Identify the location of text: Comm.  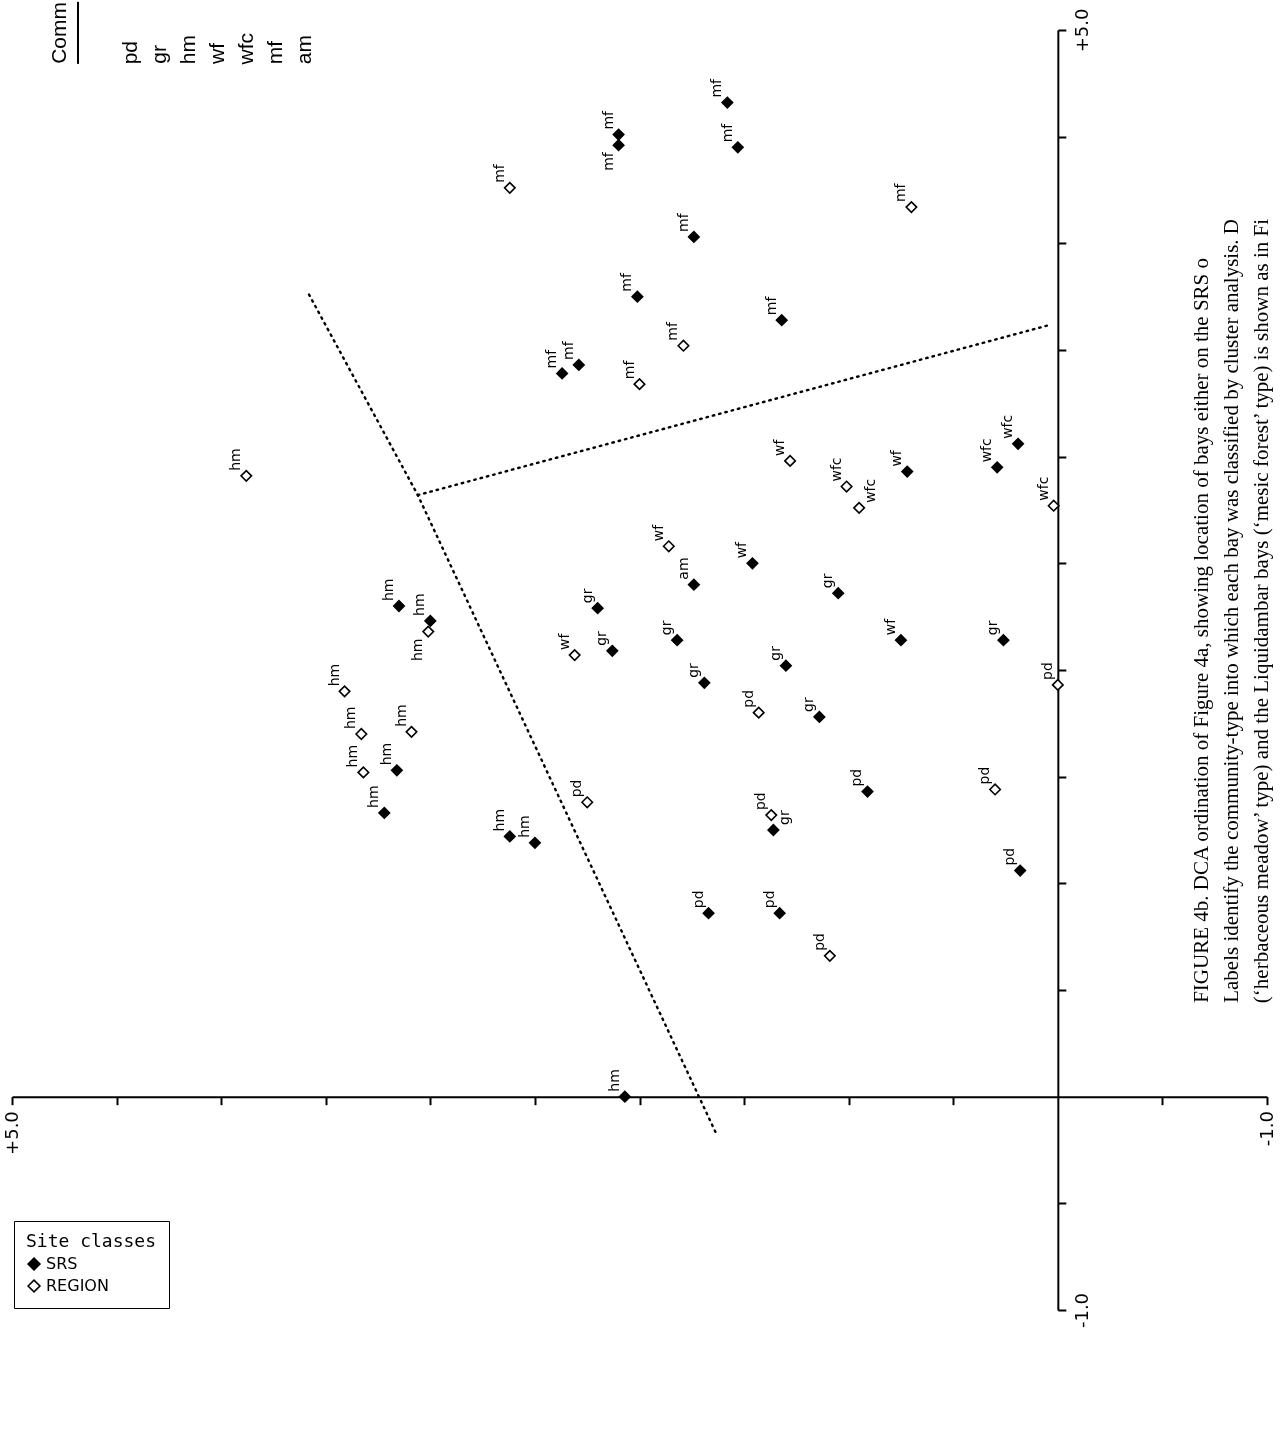
(61, 33).